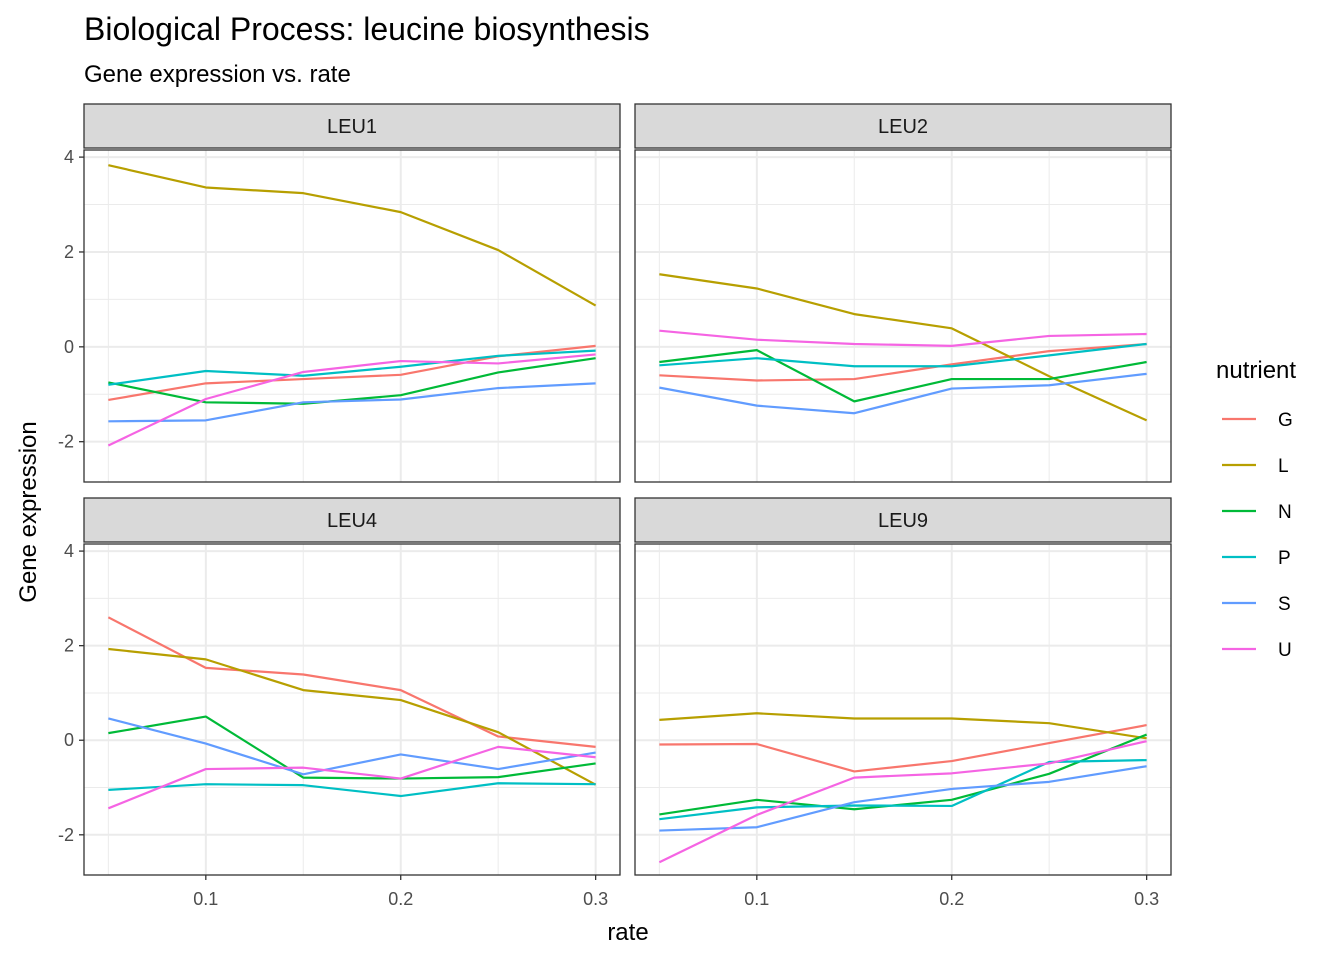  What do you see at coordinates (28, 511) in the screenshot?
I see `y-axis-title: Gene expression` at bounding box center [28, 511].